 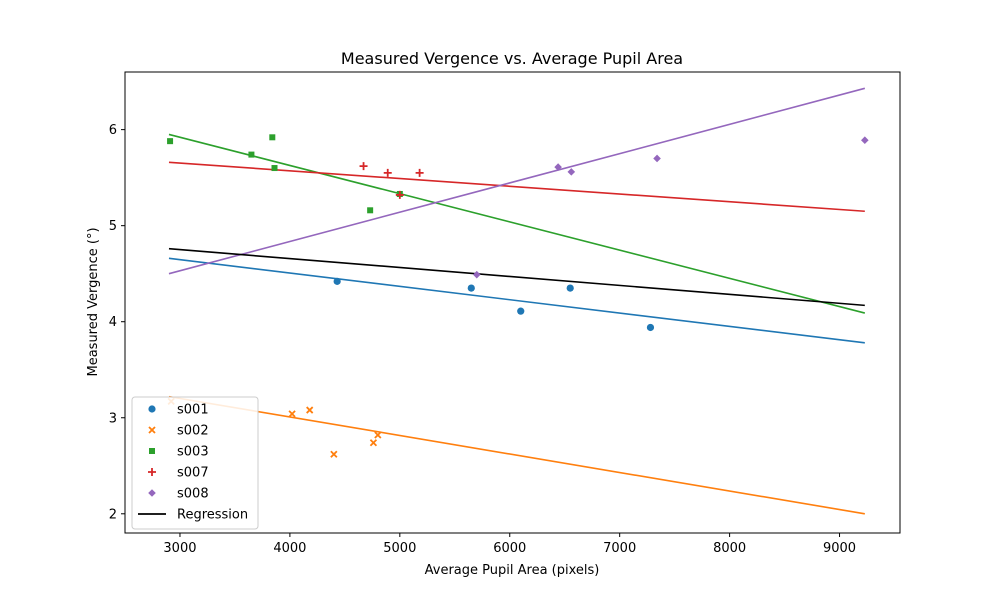 I want to click on x-tick-label: 9000, so click(x=839, y=548).